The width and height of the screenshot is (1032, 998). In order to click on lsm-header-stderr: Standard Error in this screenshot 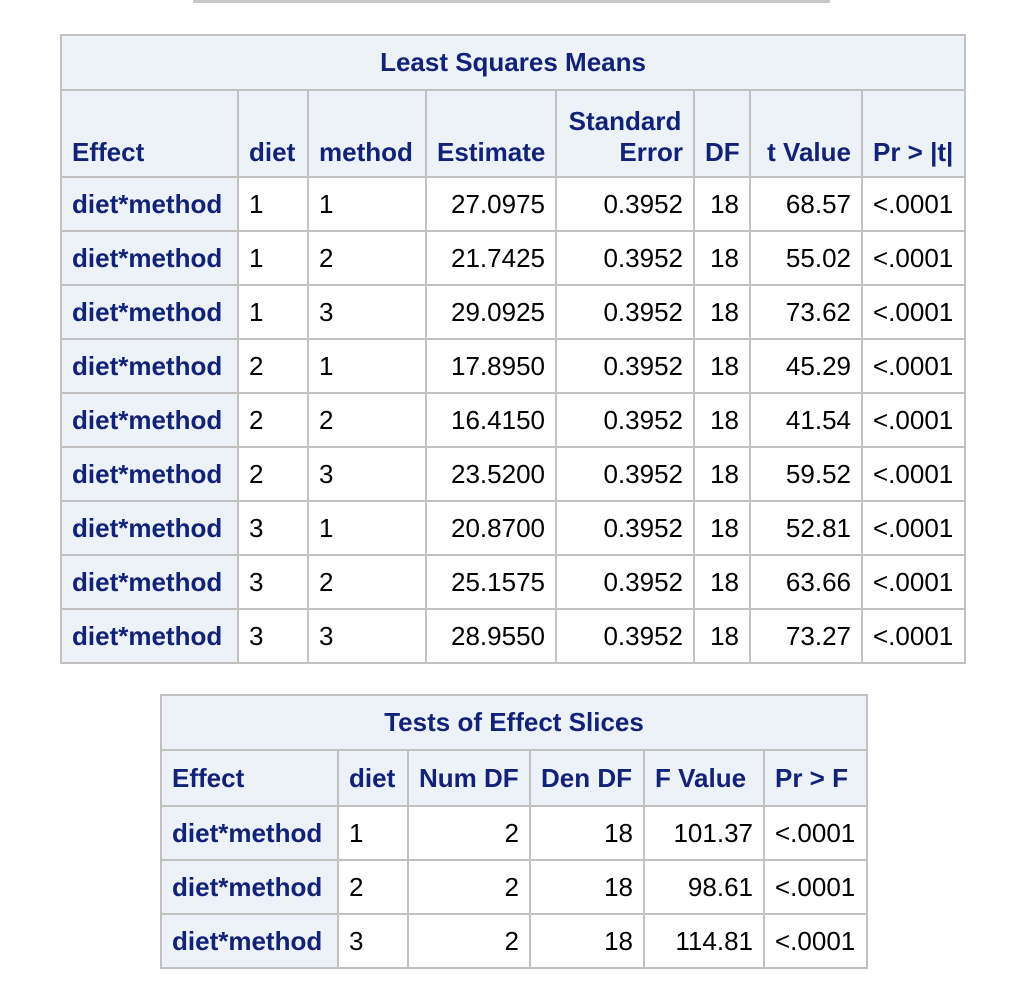, I will do `click(625, 133)`.